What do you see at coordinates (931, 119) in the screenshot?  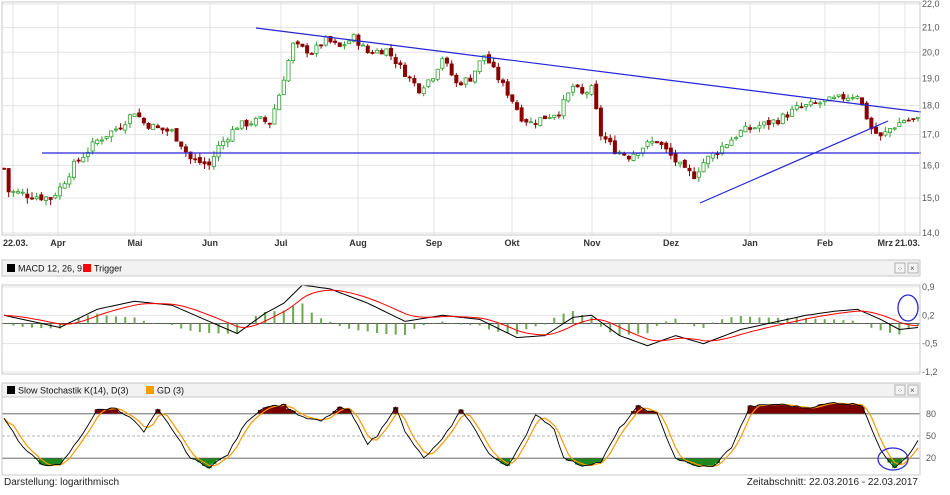 I see `price-y-axis: 22,021,020,019,018,017,016,015,014,0` at bounding box center [931, 119].